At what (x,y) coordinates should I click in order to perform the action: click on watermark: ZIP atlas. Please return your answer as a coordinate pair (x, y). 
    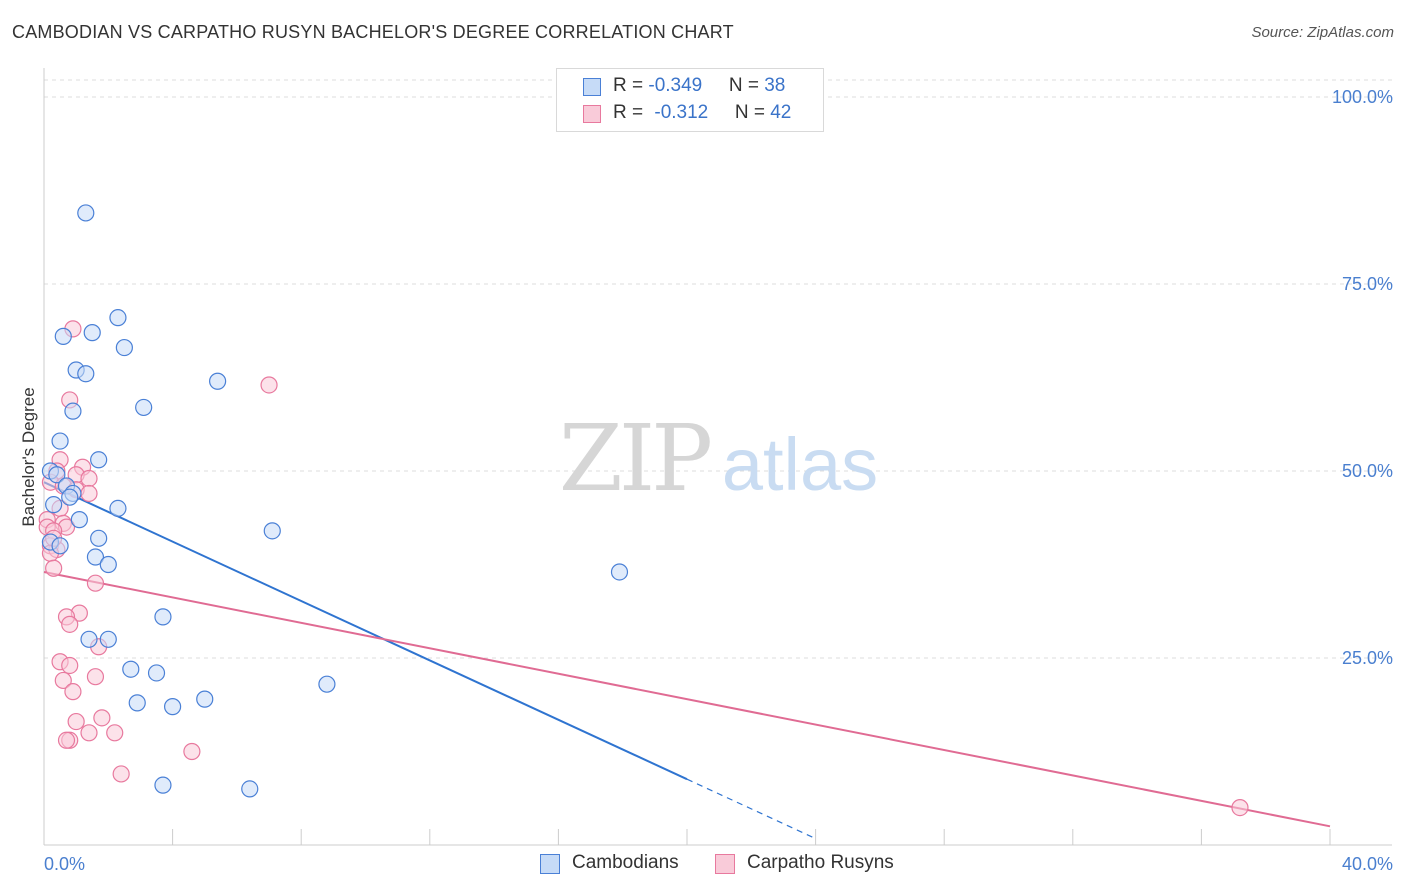
    Looking at the image, I should click on (718, 458).